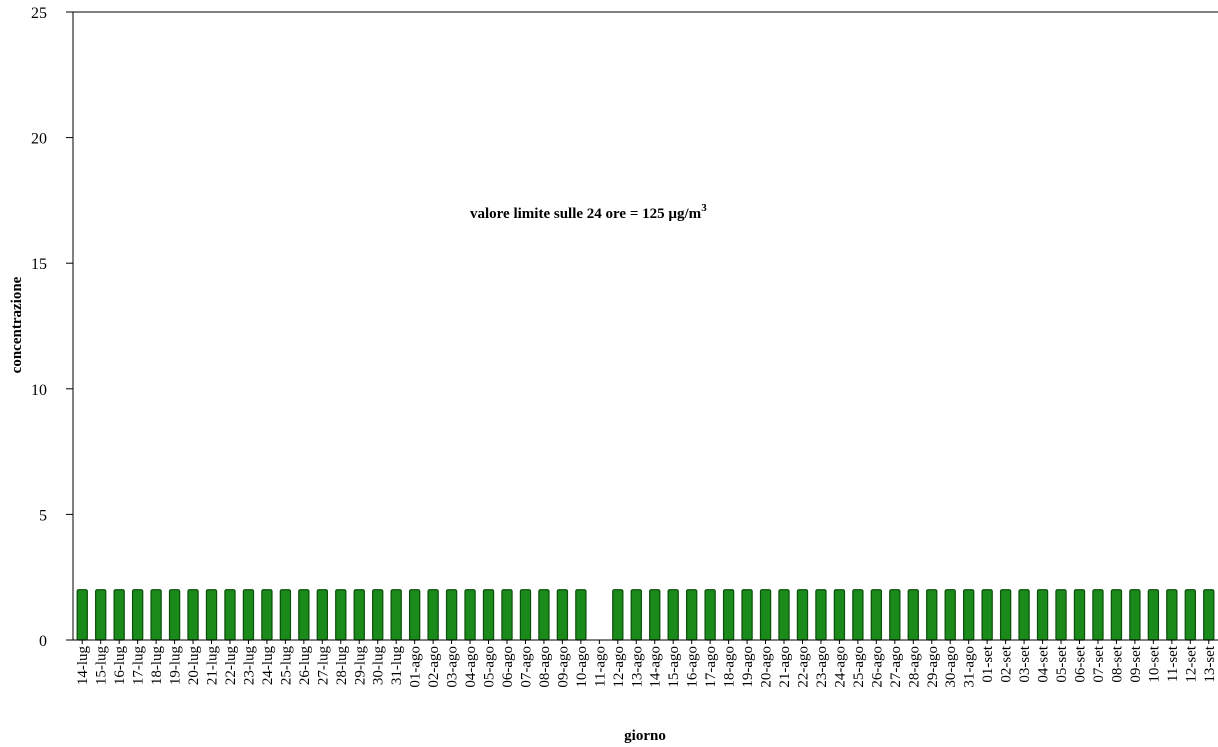  What do you see at coordinates (285, 615) in the screenshot?
I see `bar-25-lug` at bounding box center [285, 615].